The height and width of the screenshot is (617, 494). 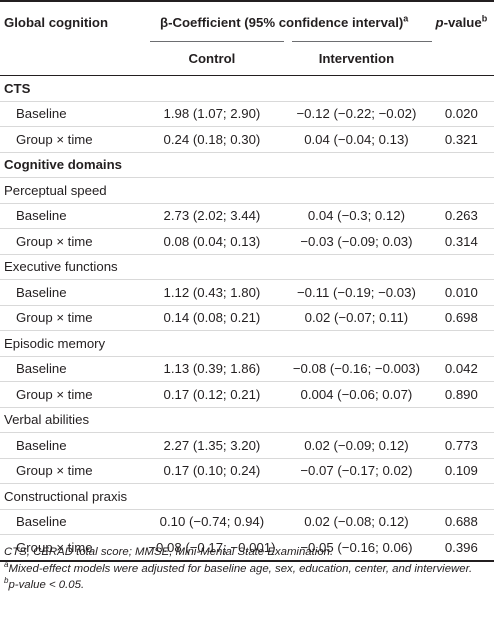 What do you see at coordinates (247, 585) in the screenshot?
I see `footnote-b: bp-value < 0.05.` at bounding box center [247, 585].